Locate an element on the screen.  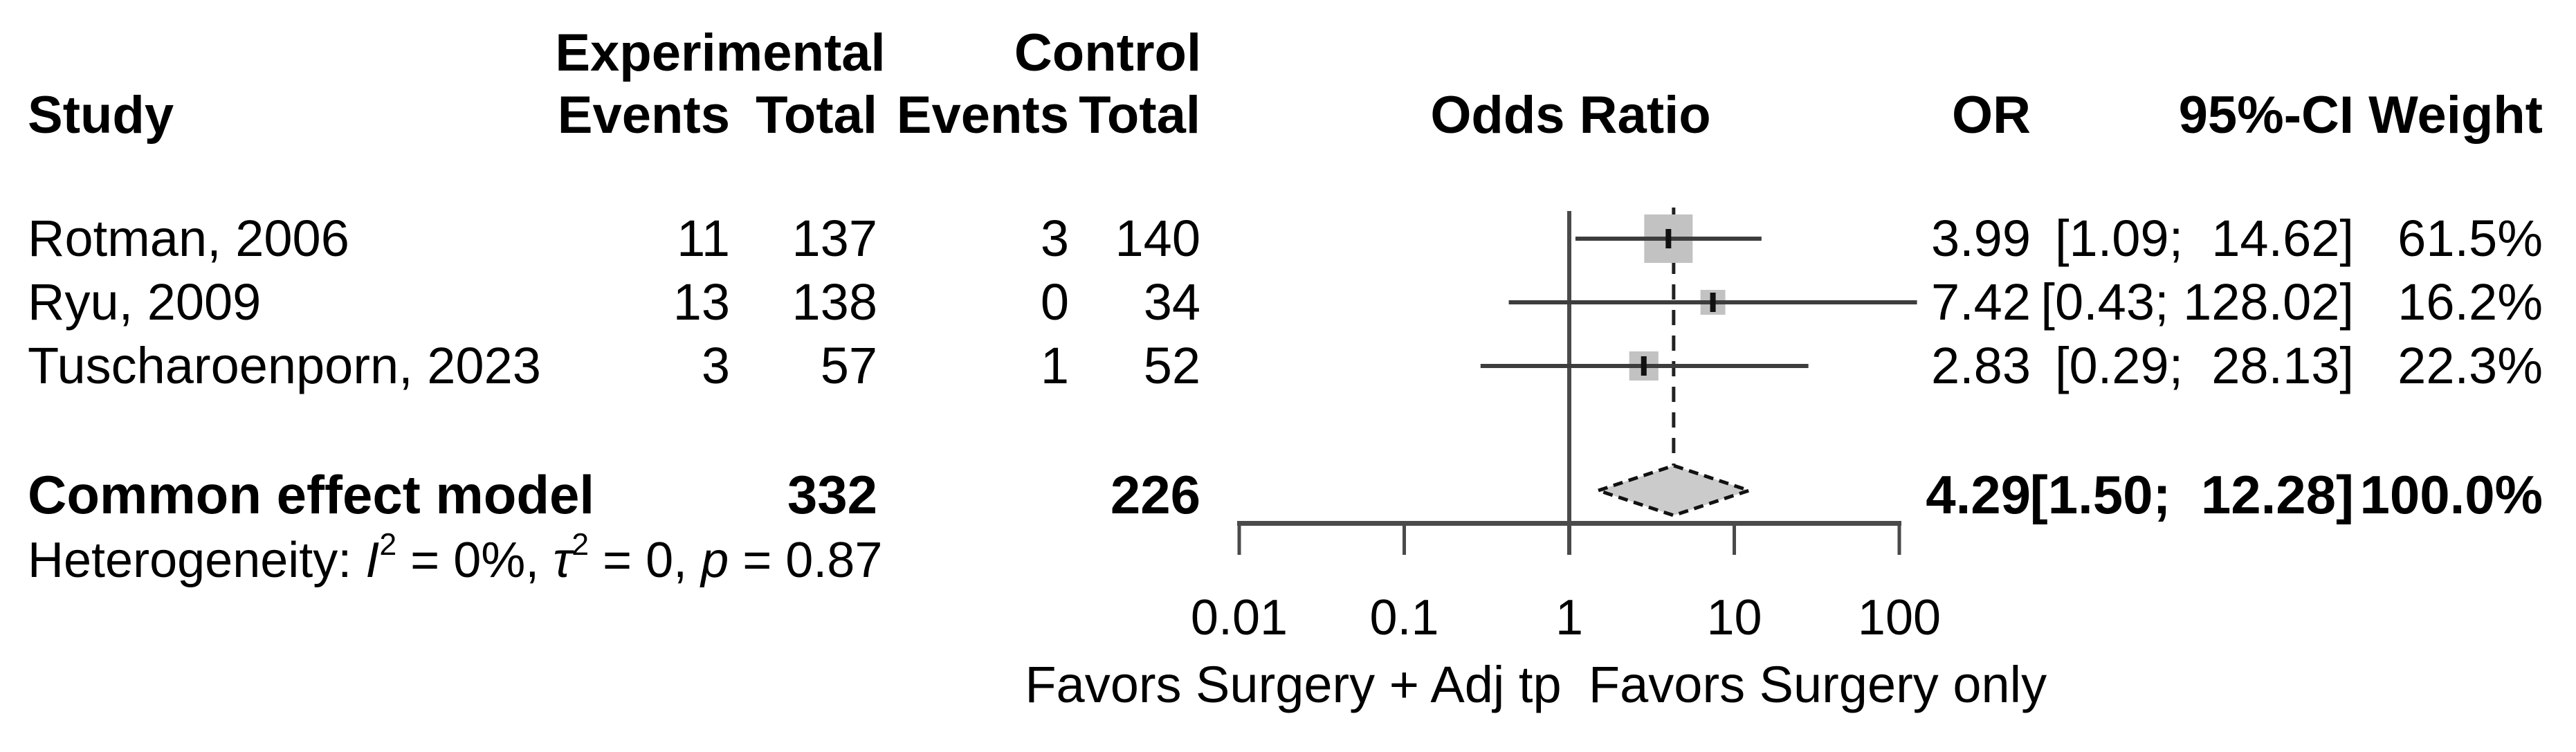
row-2-or-value: 2.83 is located at coordinates (1981, 365).